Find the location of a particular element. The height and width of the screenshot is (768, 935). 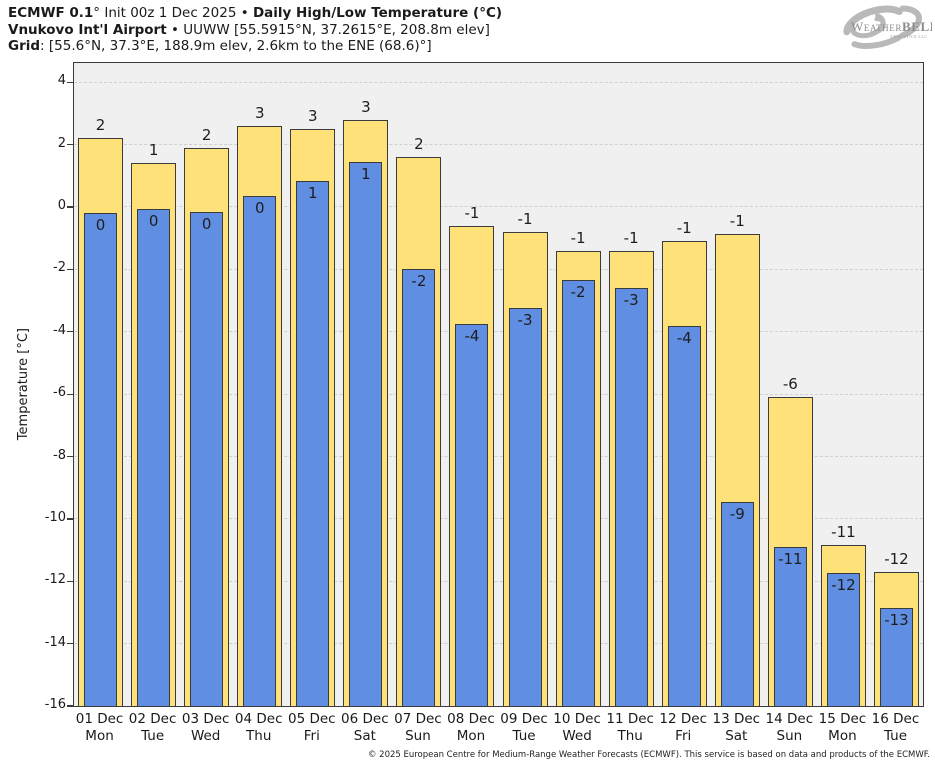

x-tick-date: 15 Dec is located at coordinates (842, 719).